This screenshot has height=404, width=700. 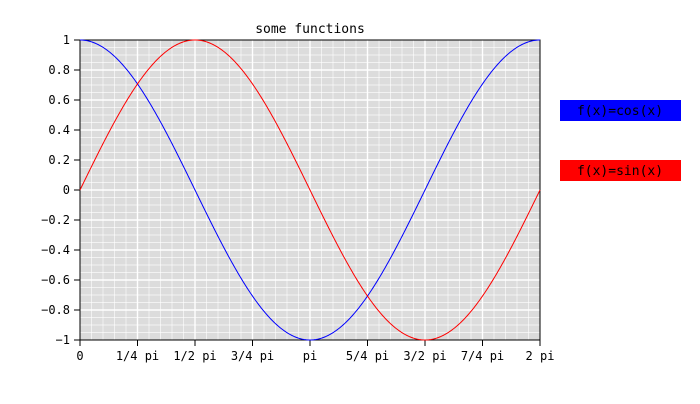 I want to click on y-tick-label: −0.6, so click(x=55, y=280).